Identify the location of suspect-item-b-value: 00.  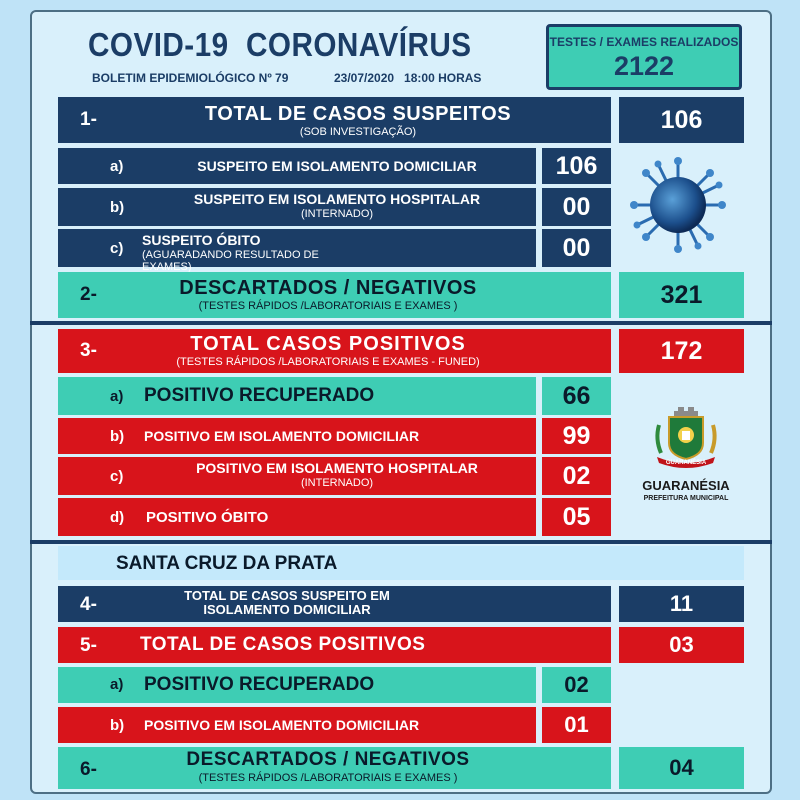
(576, 207).